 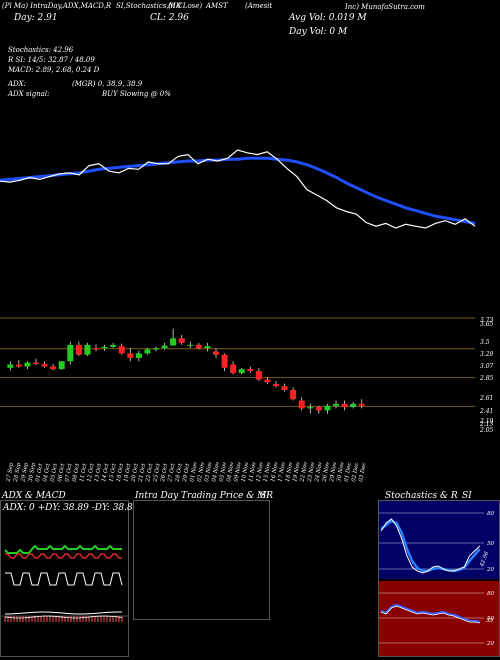 I want to click on price-tick-label: 2.61, so click(x=486, y=398).